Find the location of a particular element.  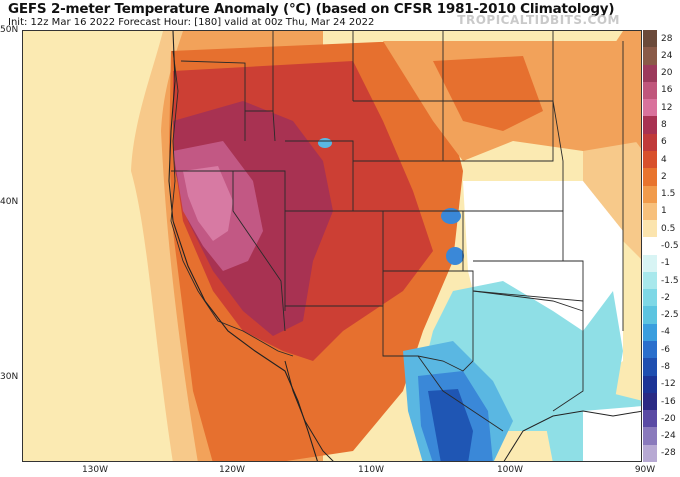

lon-label-100w: 100W is located at coordinates (510, 470).